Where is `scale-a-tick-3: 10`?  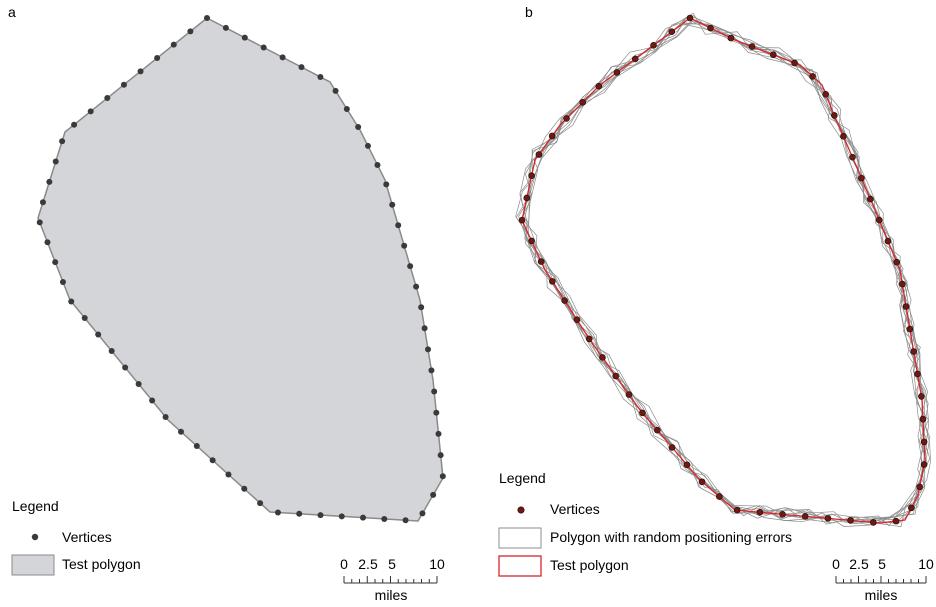
scale-a-tick-3: 10 is located at coordinates (437, 564).